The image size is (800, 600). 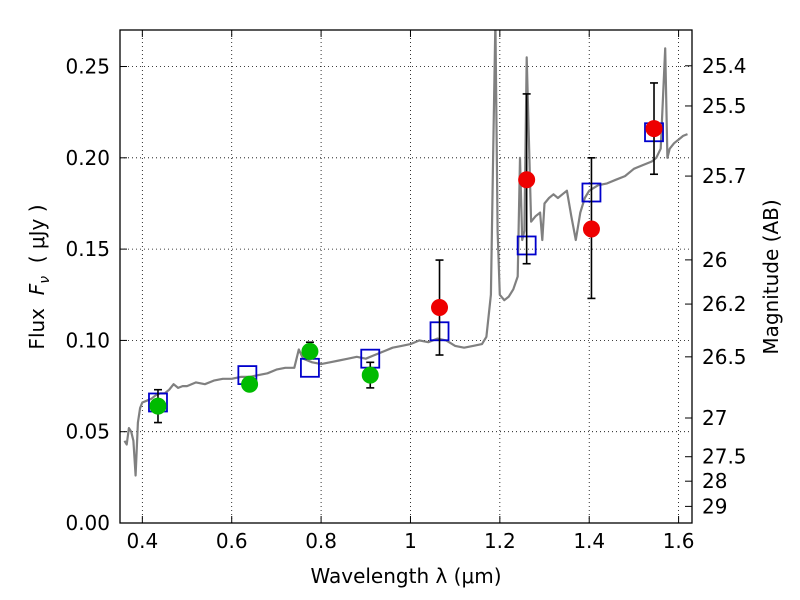 I want to click on y-tick-label: 0.00, so click(x=87, y=523).